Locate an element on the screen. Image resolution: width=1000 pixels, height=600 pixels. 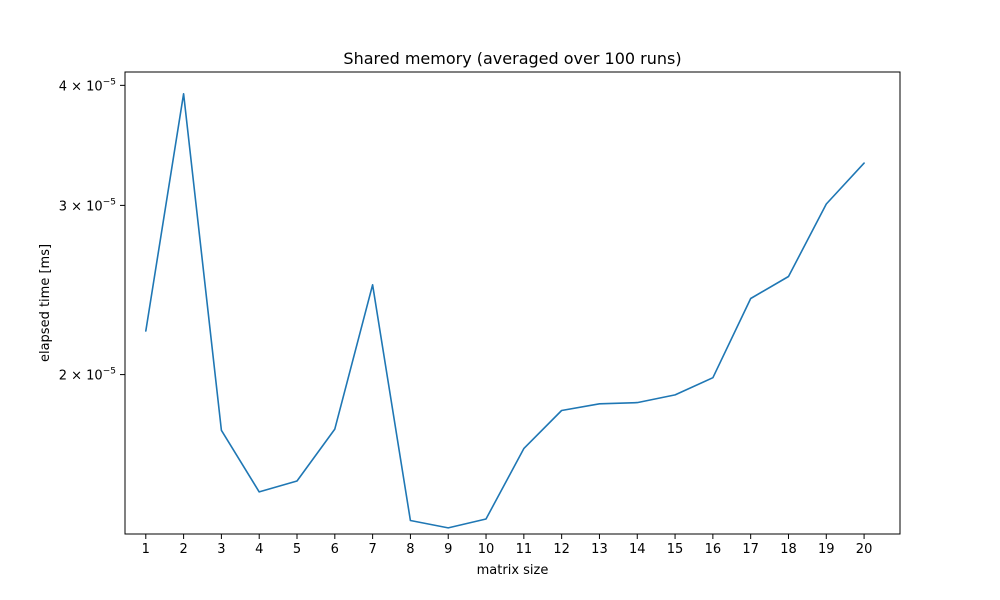
x-tick-label: 10 is located at coordinates (486, 549).